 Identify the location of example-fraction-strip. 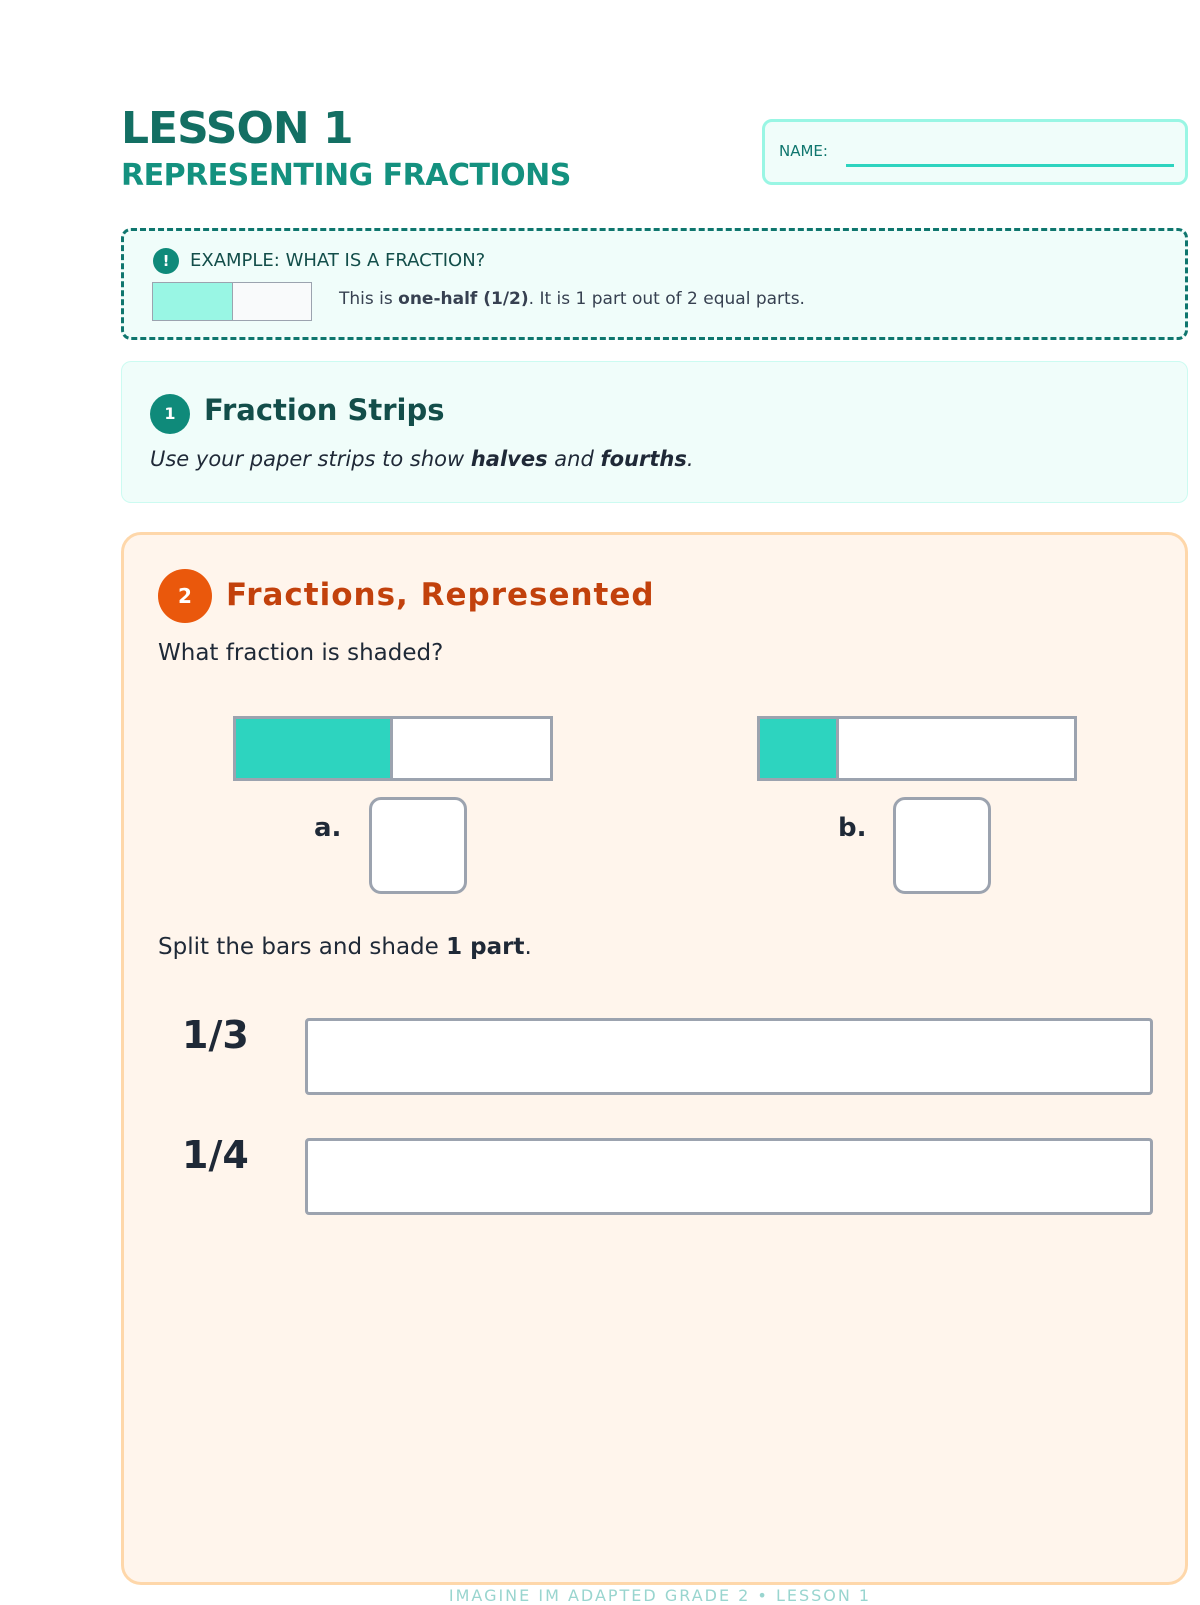
(232, 301).